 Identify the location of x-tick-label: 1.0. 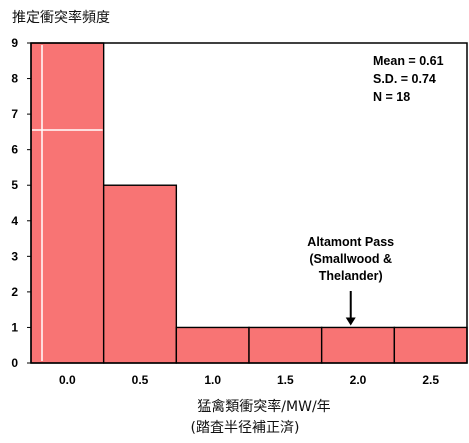
(212, 380).